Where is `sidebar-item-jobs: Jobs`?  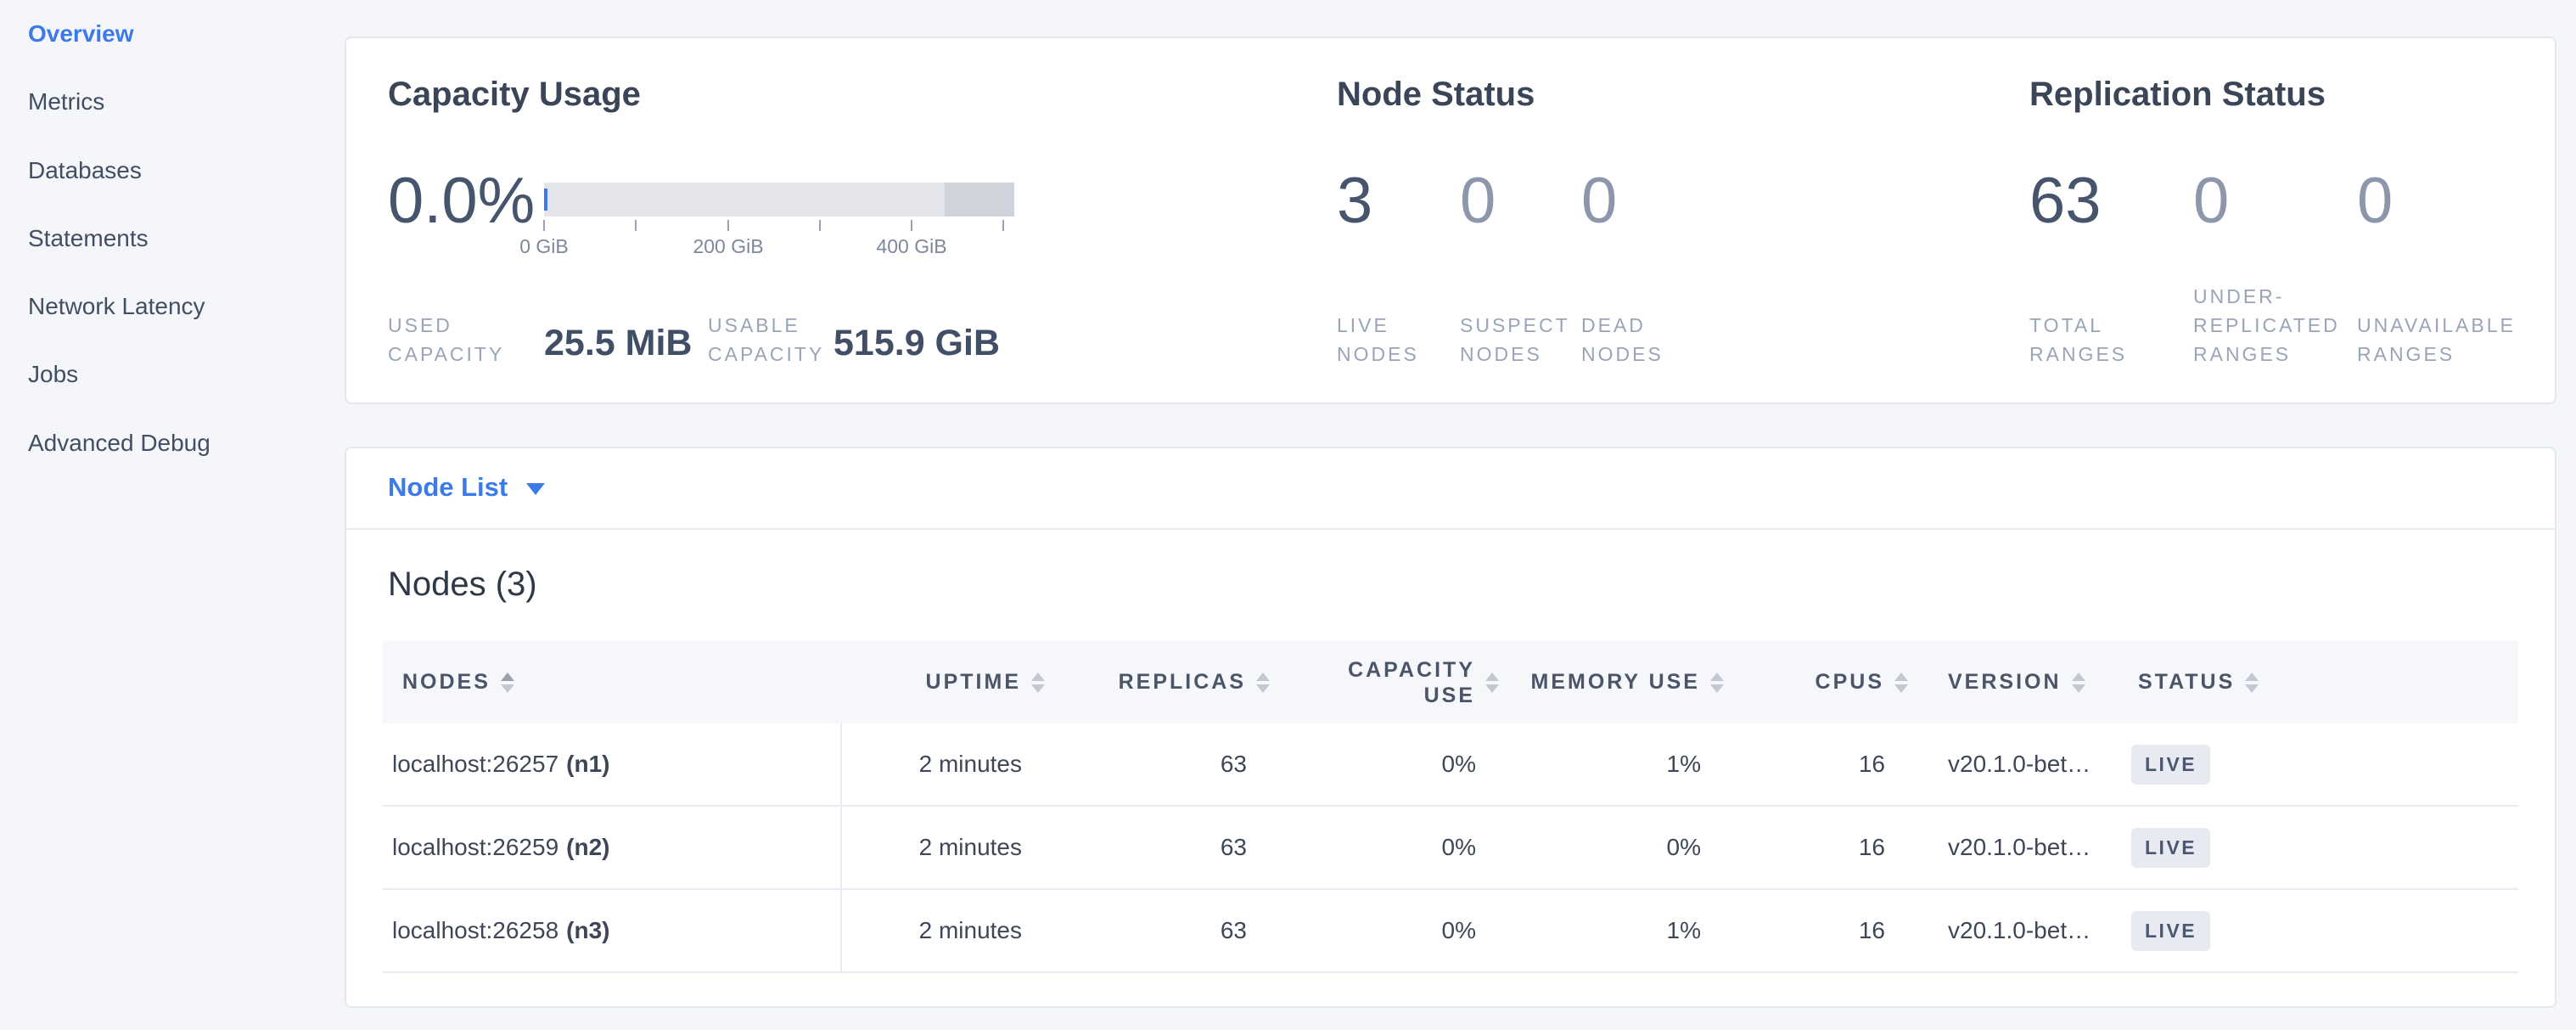 sidebar-item-jobs: Jobs is located at coordinates (53, 374).